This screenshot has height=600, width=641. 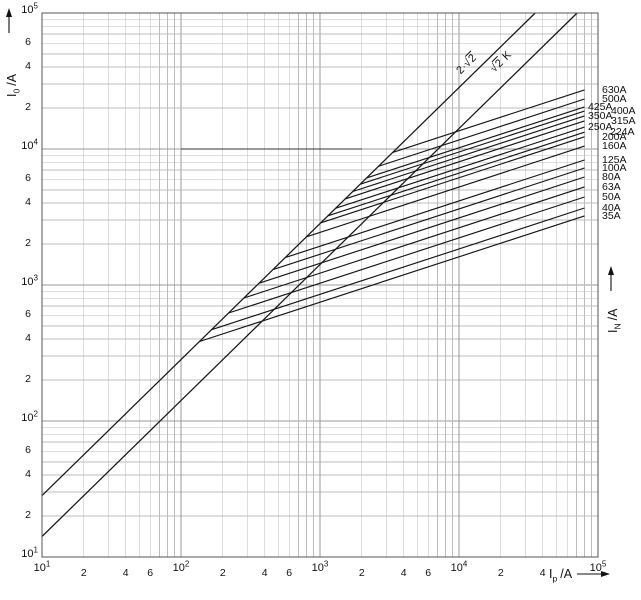 What do you see at coordinates (598, 566) in the screenshot?
I see `x-axis-tick-label: 10⁵` at bounding box center [598, 566].